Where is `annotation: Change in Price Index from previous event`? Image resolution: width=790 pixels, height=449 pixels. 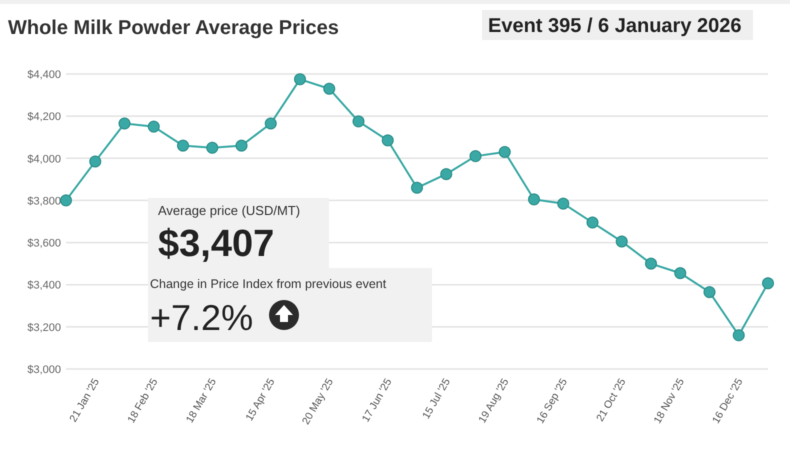 annotation: Change in Price Index from previous event is located at coordinates (268, 284).